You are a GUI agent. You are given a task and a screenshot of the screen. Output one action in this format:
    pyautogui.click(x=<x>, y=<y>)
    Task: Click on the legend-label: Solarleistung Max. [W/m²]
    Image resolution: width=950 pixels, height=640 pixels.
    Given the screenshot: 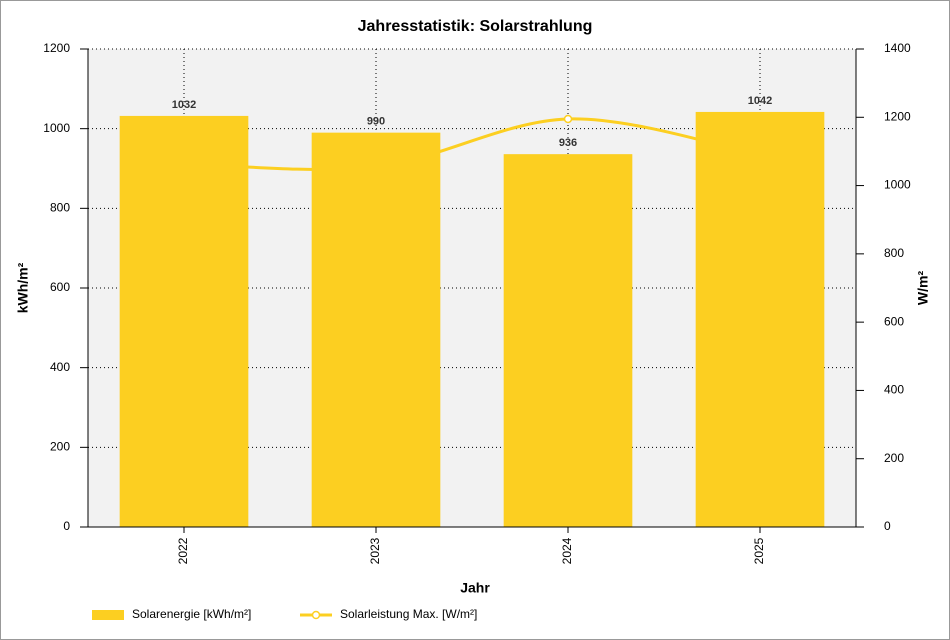 What is the action you would take?
    pyautogui.click(x=408, y=614)
    